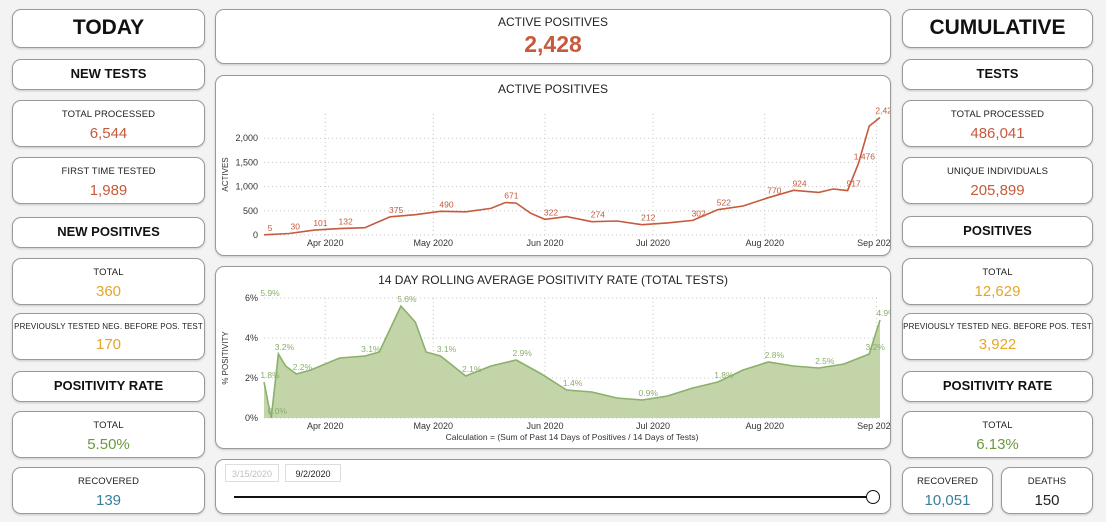 The image size is (1106, 522). I want to click on y-tick-label: 500, so click(250, 211).